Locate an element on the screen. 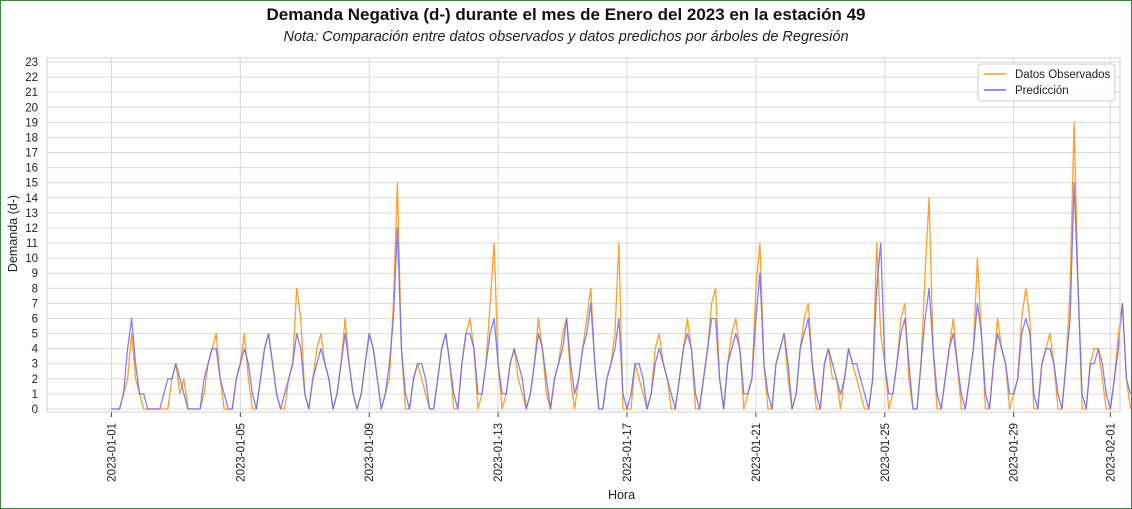 This screenshot has height=509, width=1132. x-axis-label: Hora is located at coordinates (621, 495).